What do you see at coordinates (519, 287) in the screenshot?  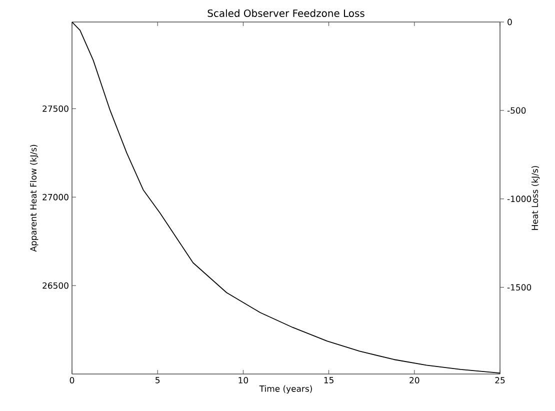 I see `y2-tick-label: -1500` at bounding box center [519, 287].